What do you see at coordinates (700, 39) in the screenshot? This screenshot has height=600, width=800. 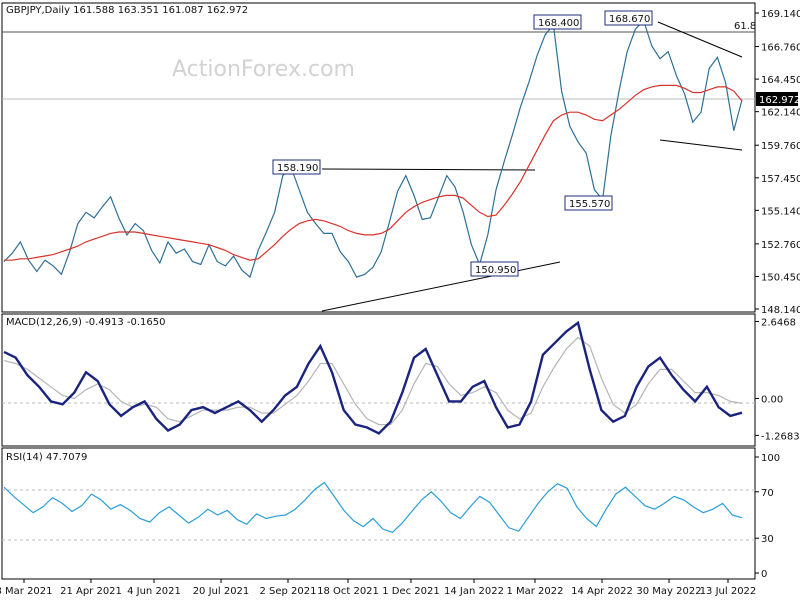 I see `falling-resistance-trendline` at bounding box center [700, 39].